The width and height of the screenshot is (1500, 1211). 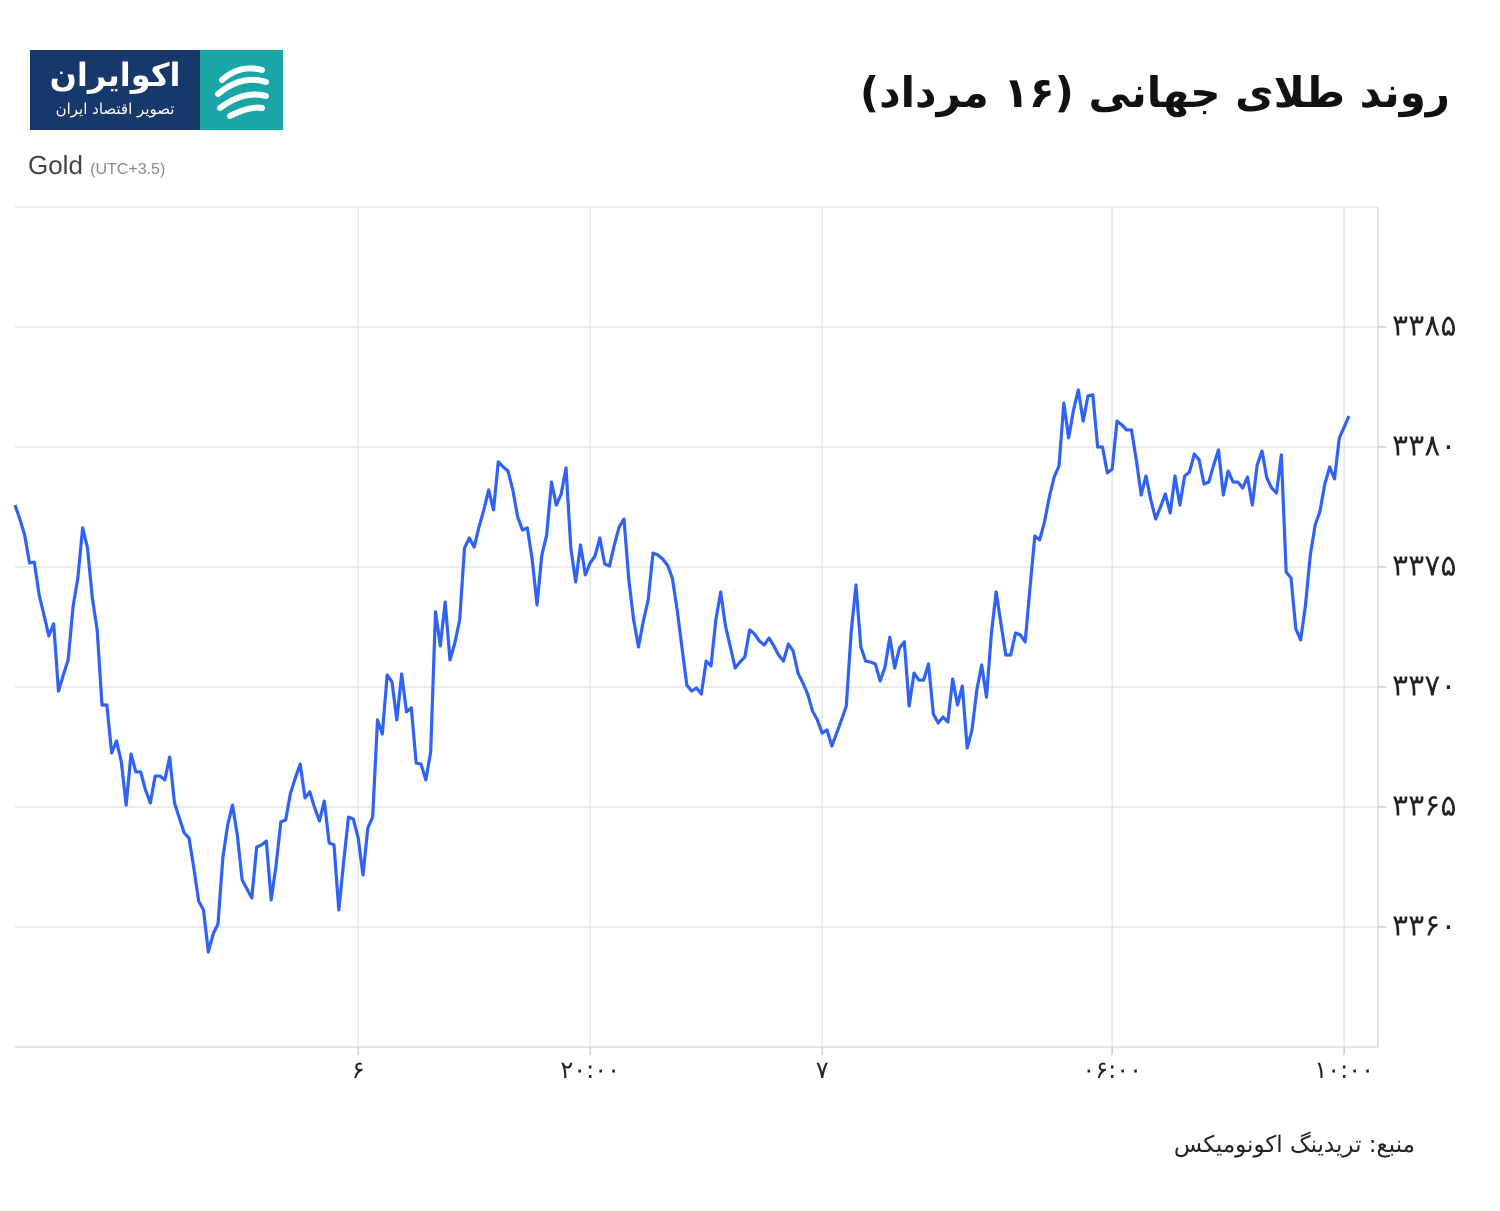 What do you see at coordinates (1424, 326) in the screenshot?
I see `y-tick-label: ۳۳۸۵` at bounding box center [1424, 326].